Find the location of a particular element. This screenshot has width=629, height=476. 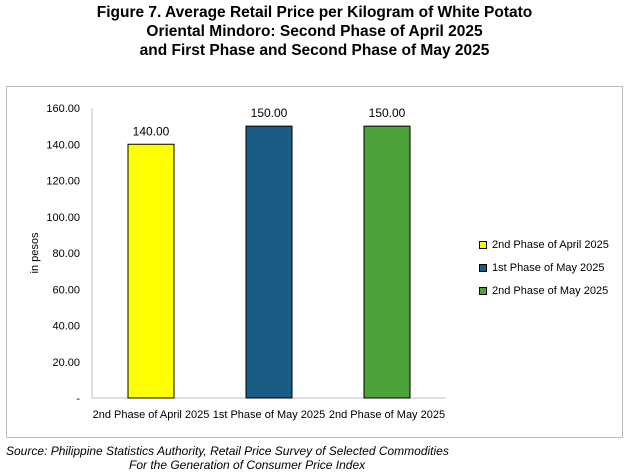

y-tick-label: 60.00 is located at coordinates (66, 290).